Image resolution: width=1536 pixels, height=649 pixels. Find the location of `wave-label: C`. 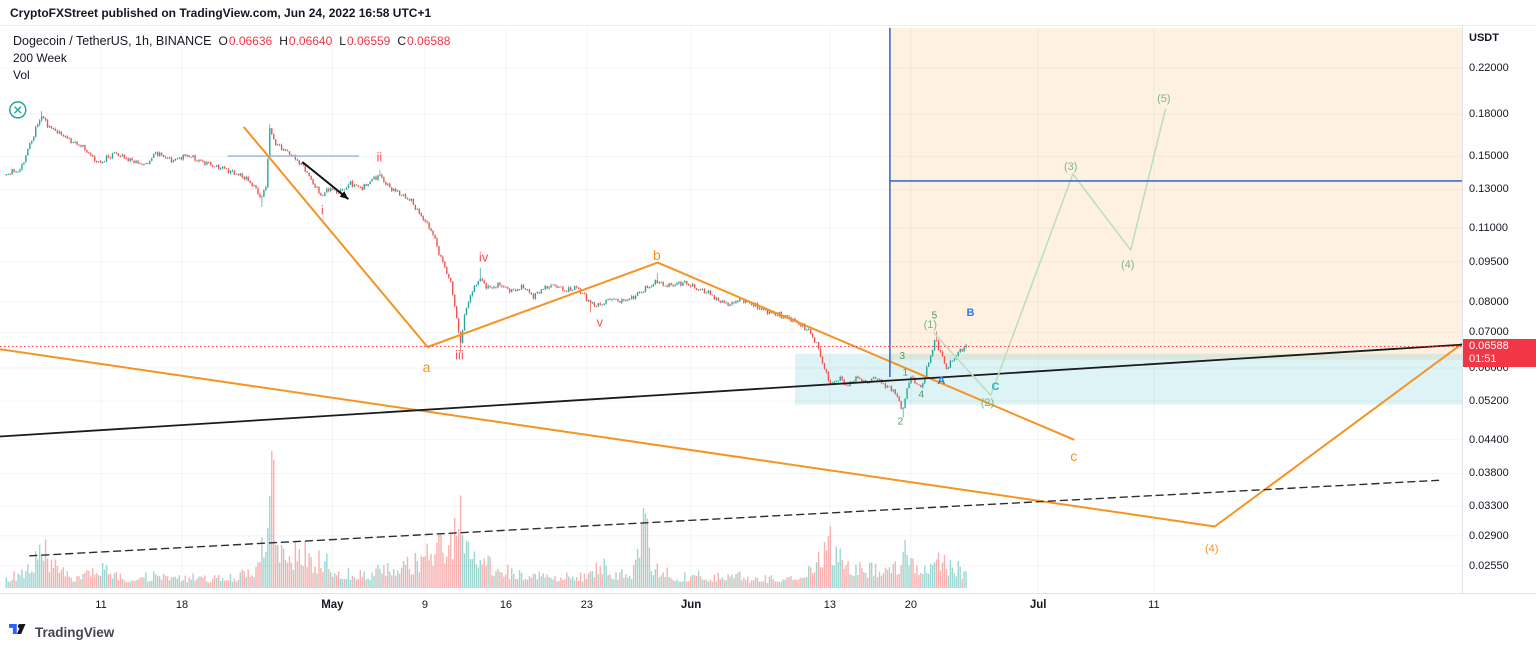

wave-label: C is located at coordinates (996, 387).